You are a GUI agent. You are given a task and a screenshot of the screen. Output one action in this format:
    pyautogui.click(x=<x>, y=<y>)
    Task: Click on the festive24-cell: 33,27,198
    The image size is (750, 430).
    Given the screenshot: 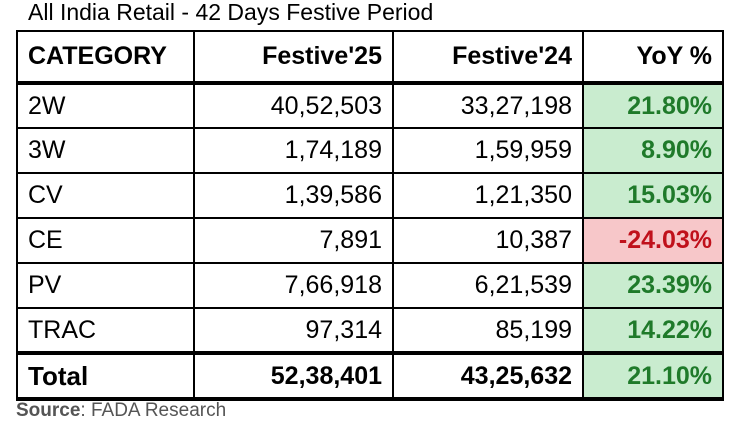 What is the action you would take?
    pyautogui.click(x=488, y=105)
    